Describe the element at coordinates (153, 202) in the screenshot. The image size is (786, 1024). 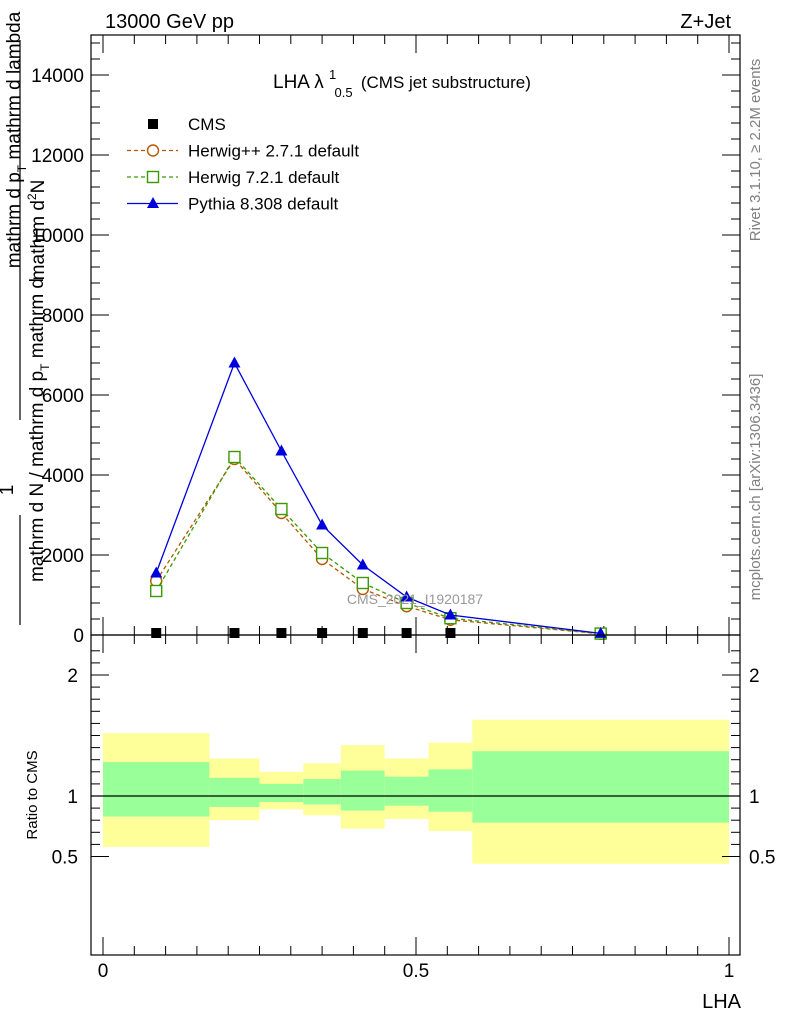
I see `legend-marker-pythia-8-308-default` at that location.